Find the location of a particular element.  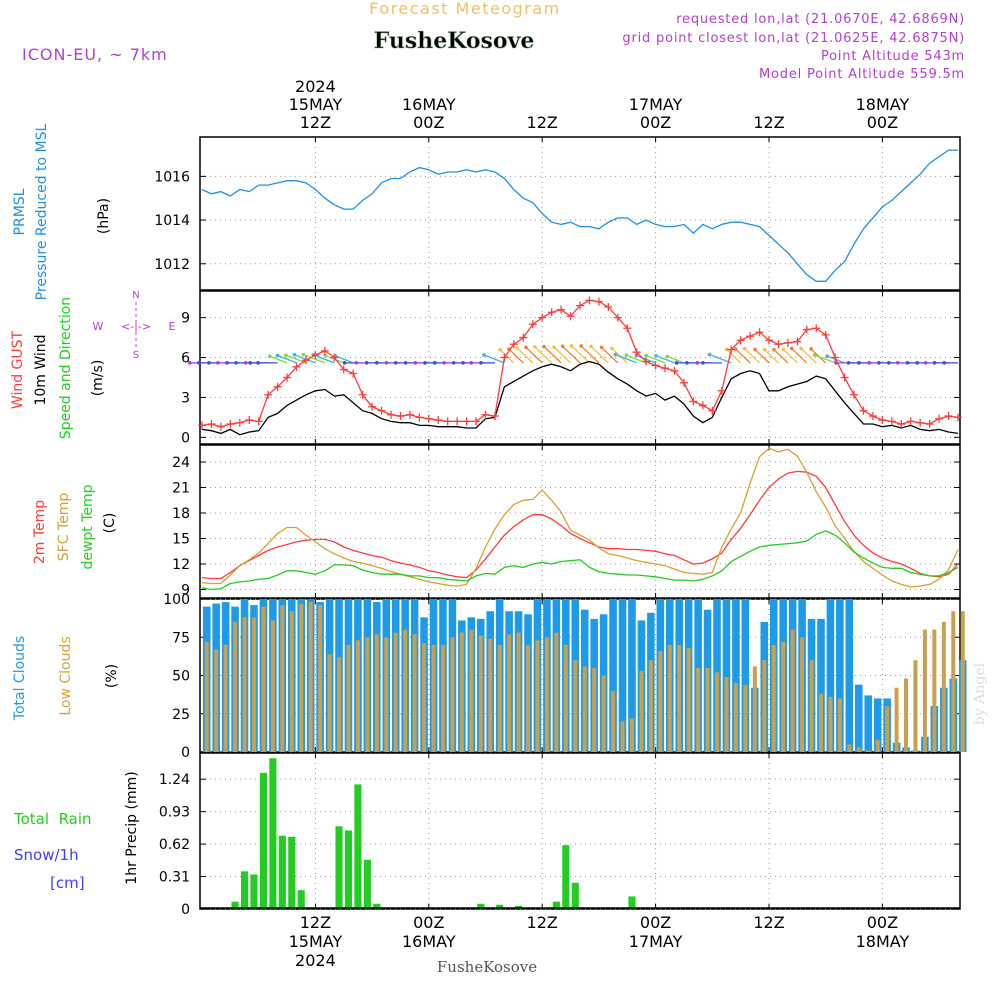

top-axis-hour: 12Z is located at coordinates (315, 122).